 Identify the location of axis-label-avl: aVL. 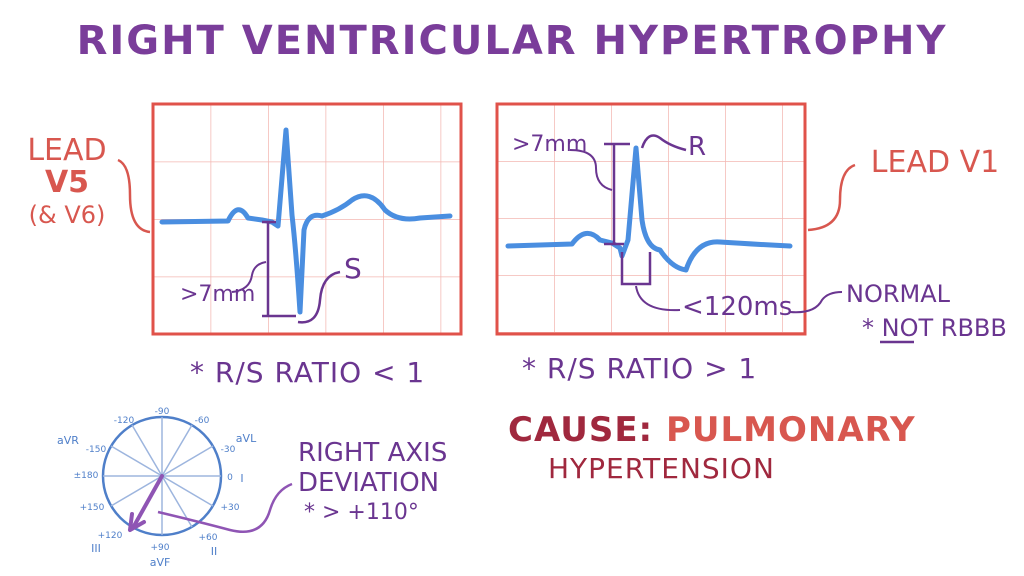
(246, 438).